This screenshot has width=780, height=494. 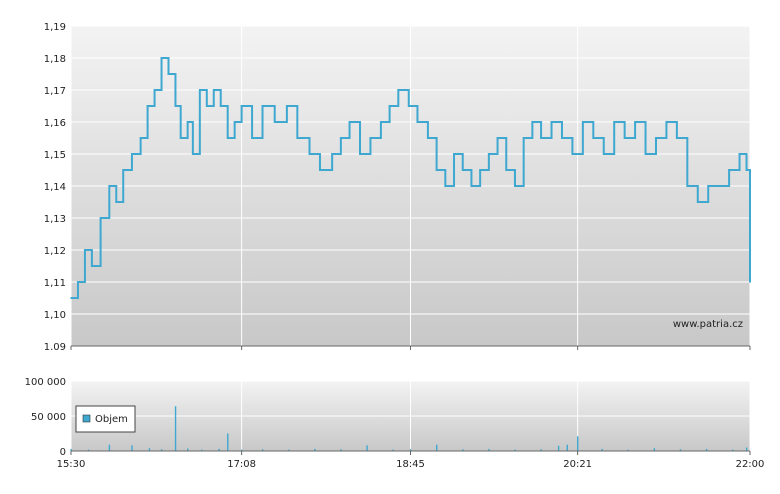 What do you see at coordinates (55, 155) in the screenshot?
I see `price-y-tick-label: 1,15` at bounding box center [55, 155].